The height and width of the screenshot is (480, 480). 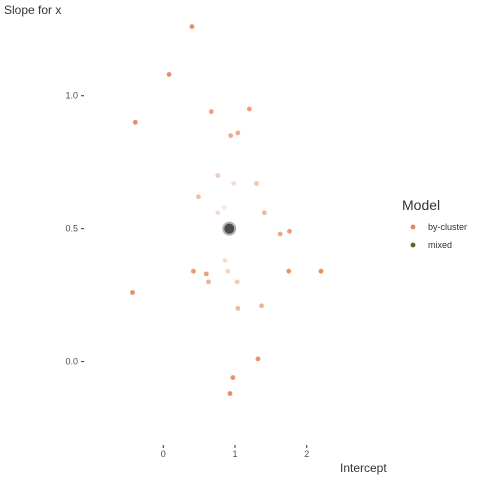 I want to click on x-axis: Intercept 0 1 2, so click(x=274, y=460).